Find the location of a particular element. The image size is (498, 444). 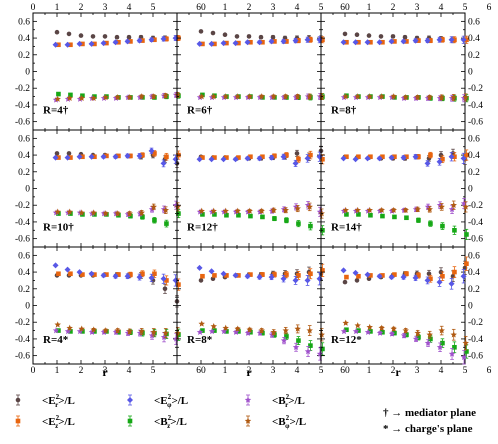

legend-marker is located at coordinates (18, 421).